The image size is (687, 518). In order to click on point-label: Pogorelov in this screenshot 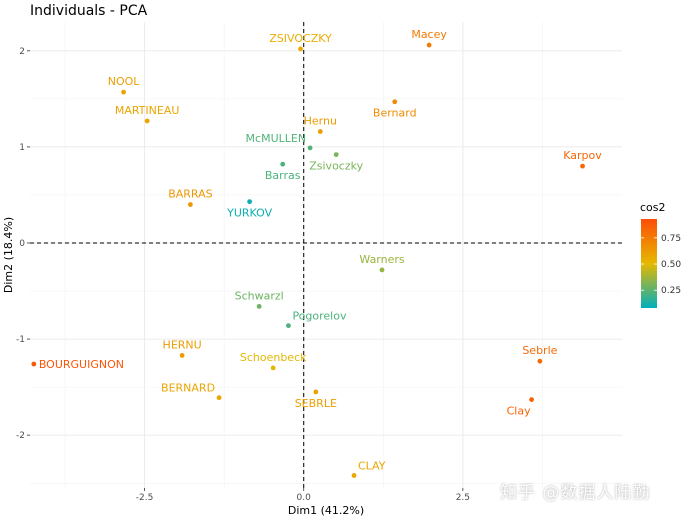, I will do `click(319, 316)`.